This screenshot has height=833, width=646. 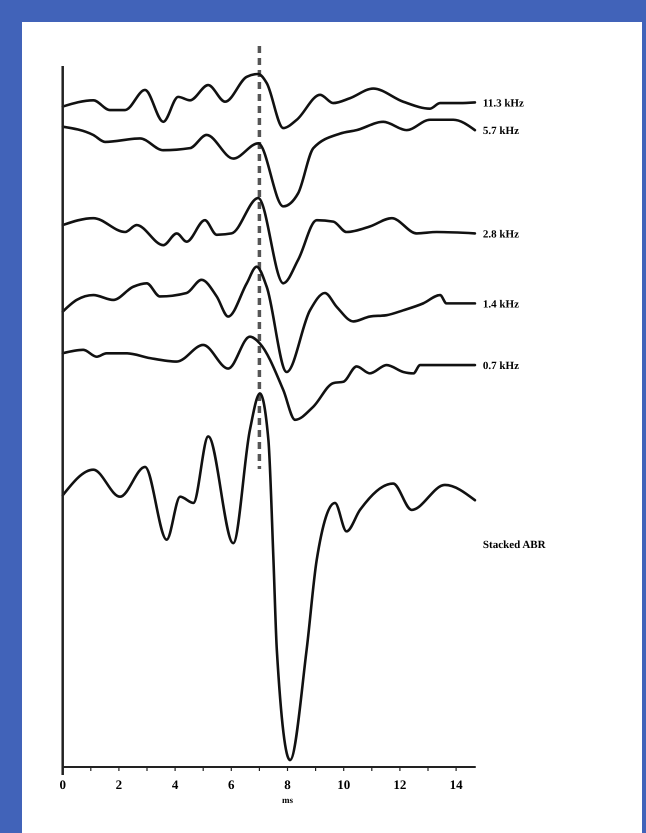 What do you see at coordinates (288, 800) in the screenshot?
I see `x-axis-title: ms` at bounding box center [288, 800].